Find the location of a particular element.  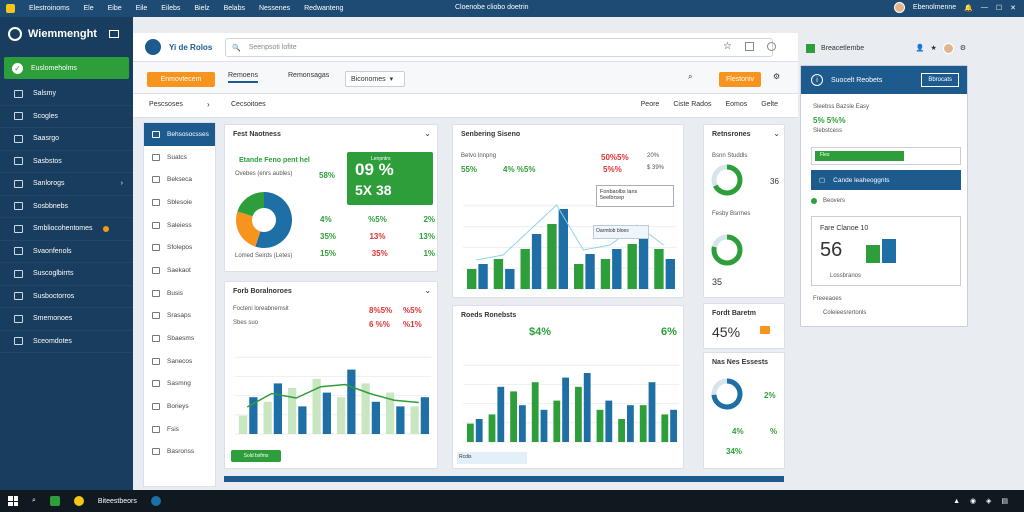

search-icon-toolbar: ⌕ is located at coordinates (690, 76).